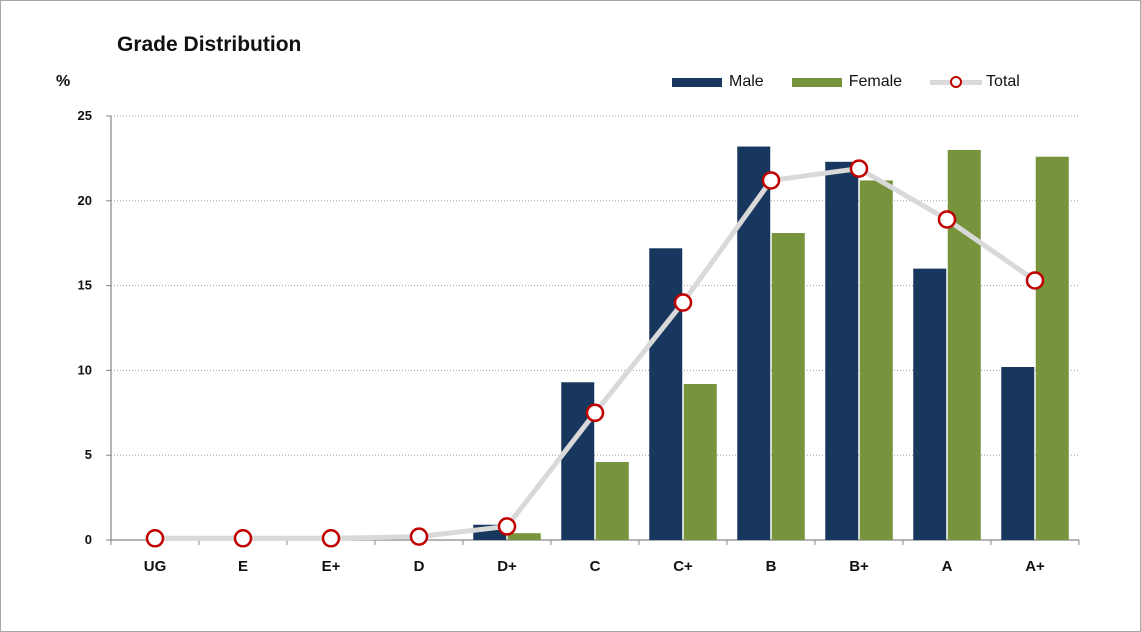 This screenshot has height=632, width=1141. I want to click on y-tick-label: 15, so click(85, 285).